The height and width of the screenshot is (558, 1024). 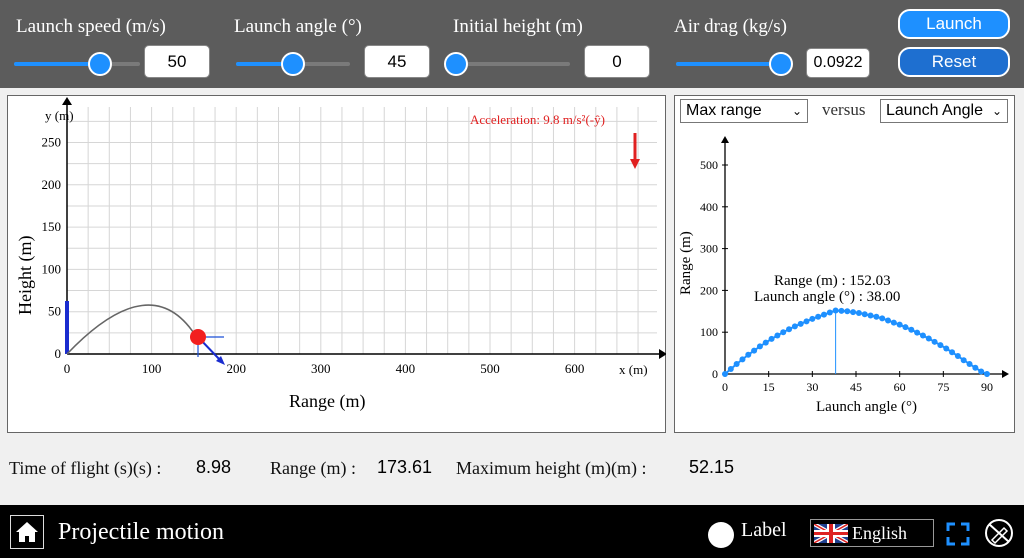 I want to click on launch-button: Launch, so click(x=954, y=24).